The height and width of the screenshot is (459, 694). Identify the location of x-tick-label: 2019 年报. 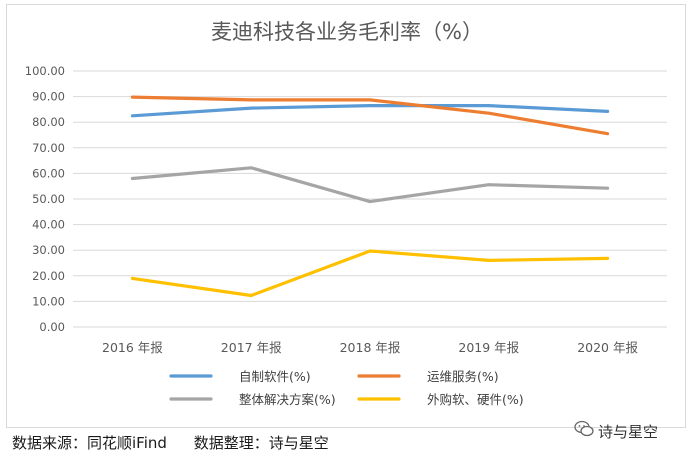
(488, 347).